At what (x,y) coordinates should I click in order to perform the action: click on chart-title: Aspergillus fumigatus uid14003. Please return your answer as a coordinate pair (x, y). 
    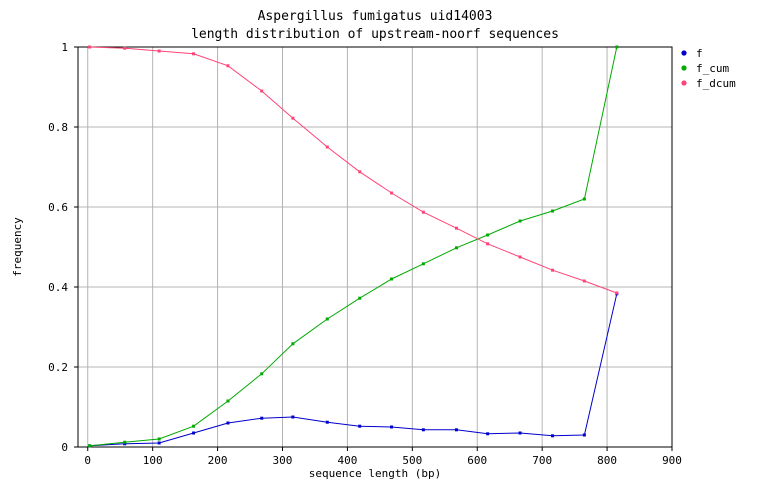
    Looking at the image, I should click on (375, 16).